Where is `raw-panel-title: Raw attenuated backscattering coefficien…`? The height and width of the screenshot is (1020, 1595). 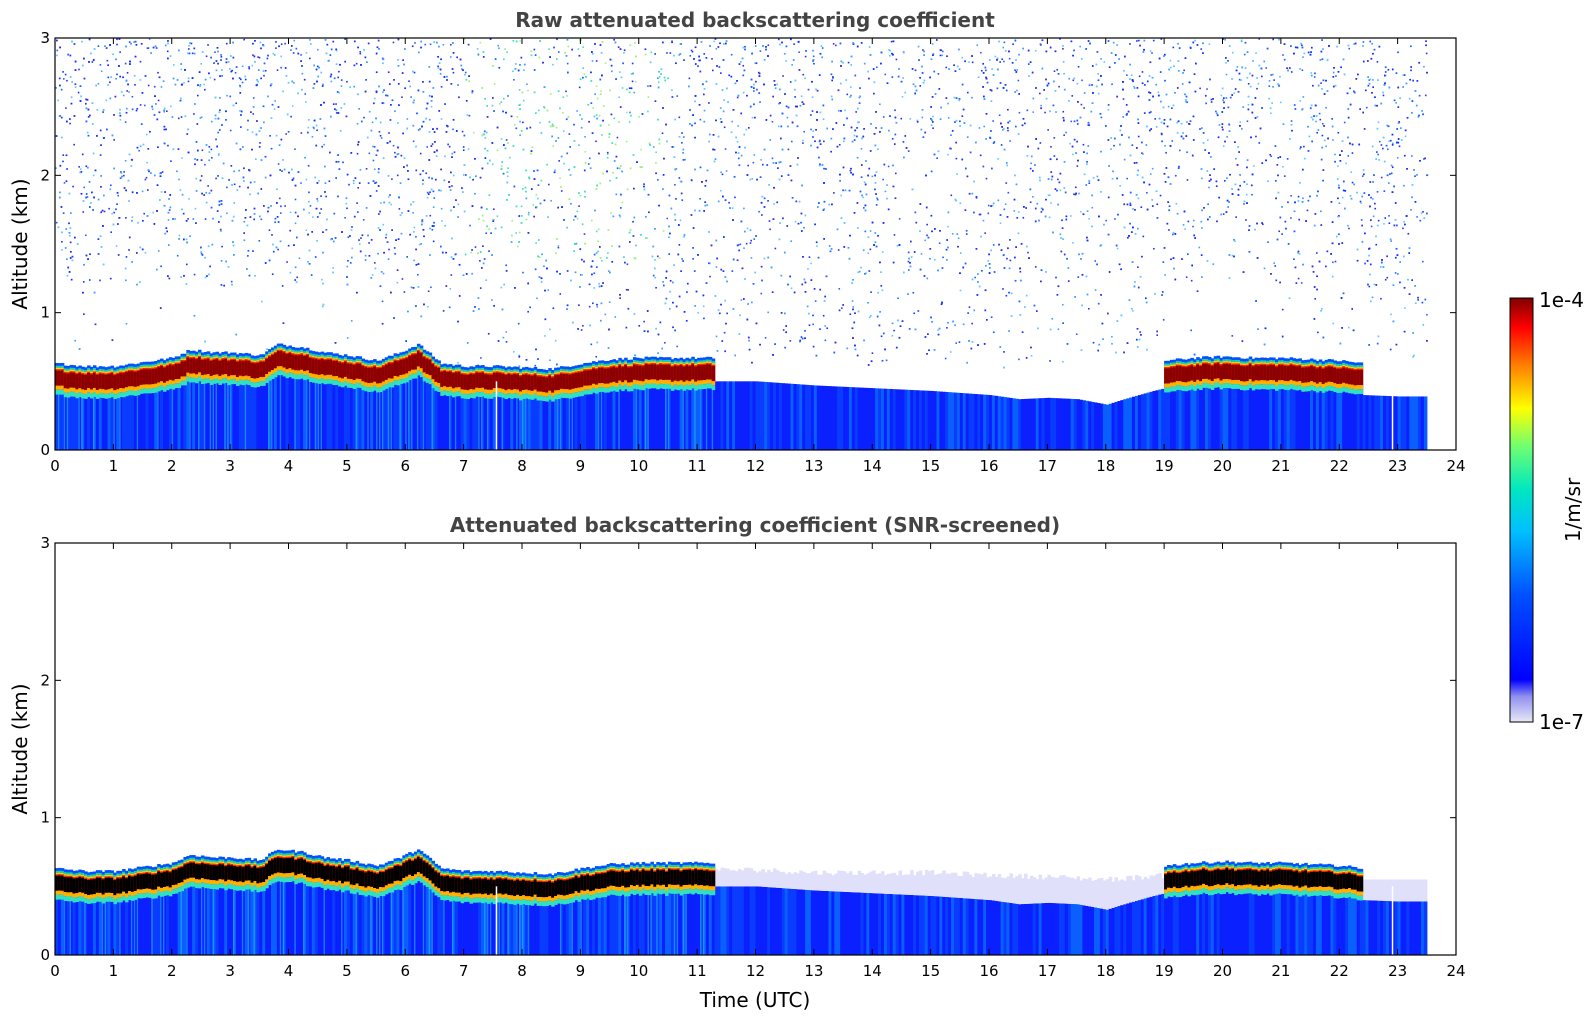
raw-panel-title: Raw attenuated backscattering coefficien… is located at coordinates (755, 20).